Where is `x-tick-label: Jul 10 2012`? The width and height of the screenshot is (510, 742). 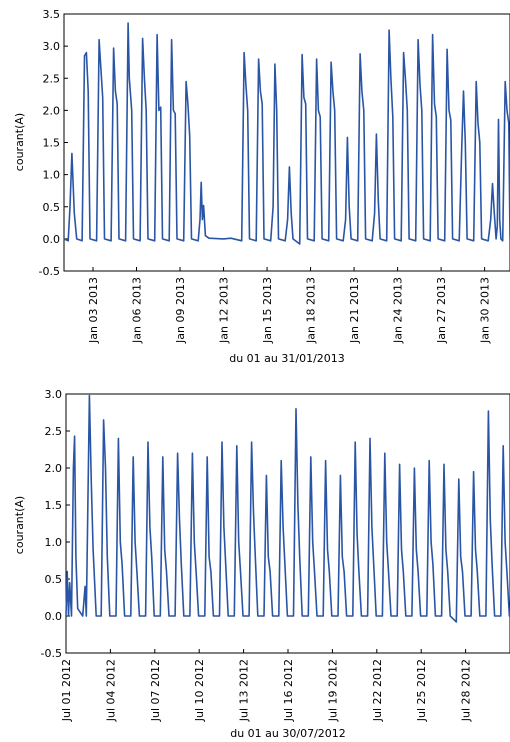 x-tick-label: Jul 10 2012 is located at coordinates (199, 690).